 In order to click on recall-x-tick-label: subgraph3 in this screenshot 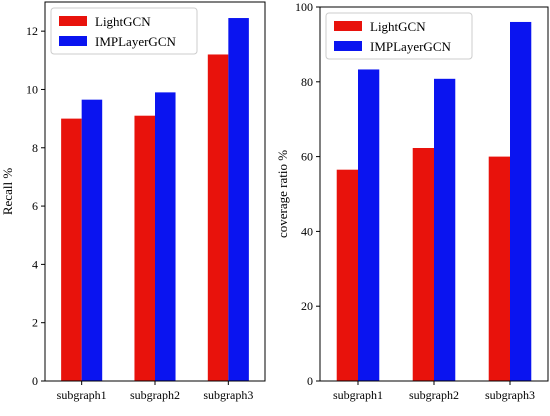, I will do `click(228, 395)`.